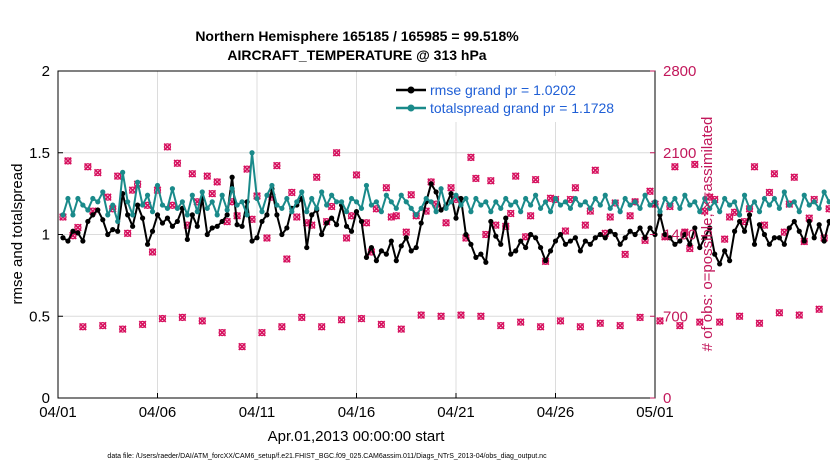 The image size is (830, 470). What do you see at coordinates (456, 412) in the screenshot?
I see `x-tick-label: 04/21` at bounding box center [456, 412].